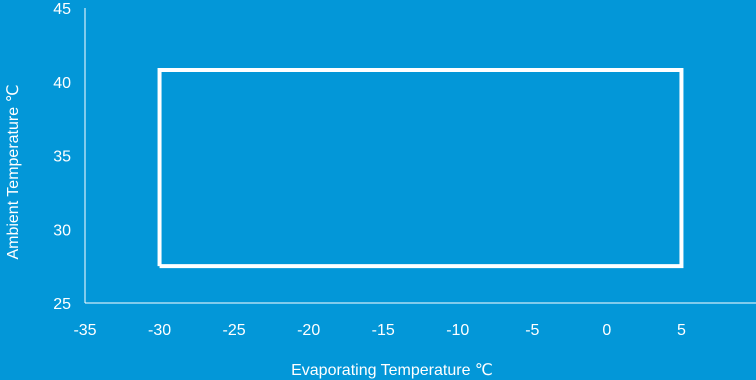 The image size is (756, 380). What do you see at coordinates (62, 304) in the screenshot?
I see `y-tick-label: 25` at bounding box center [62, 304].